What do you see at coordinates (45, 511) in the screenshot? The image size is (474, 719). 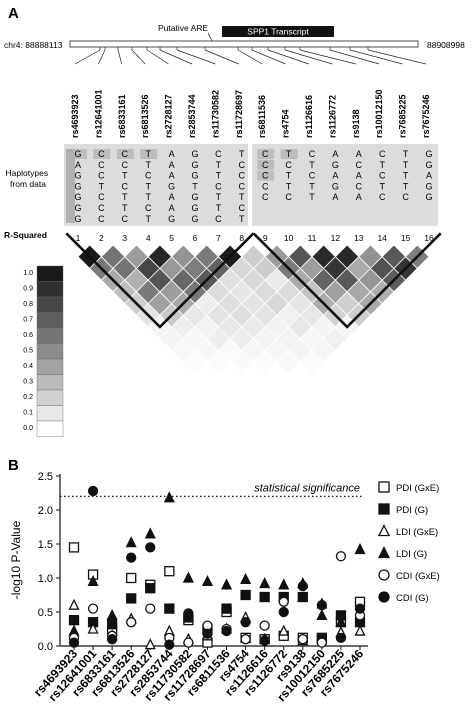 I see `y-tick-label-4: 2.0` at bounding box center [45, 511].